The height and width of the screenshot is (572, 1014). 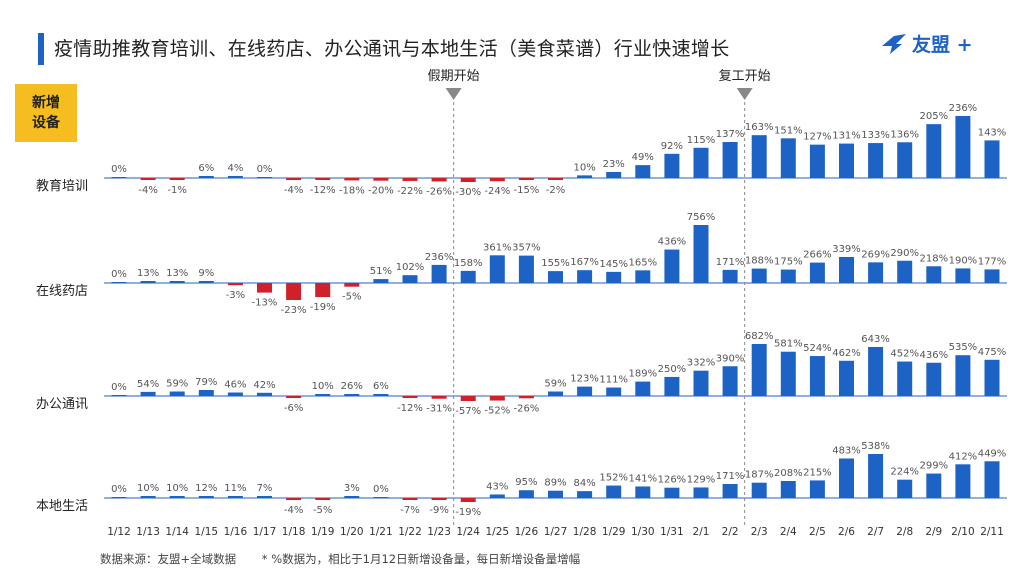 I want to click on page-title: 疫情助推教育培训、在线药店、办公通讯与本地生活（美食菜谱）行业快速增长, so click(x=392, y=49).